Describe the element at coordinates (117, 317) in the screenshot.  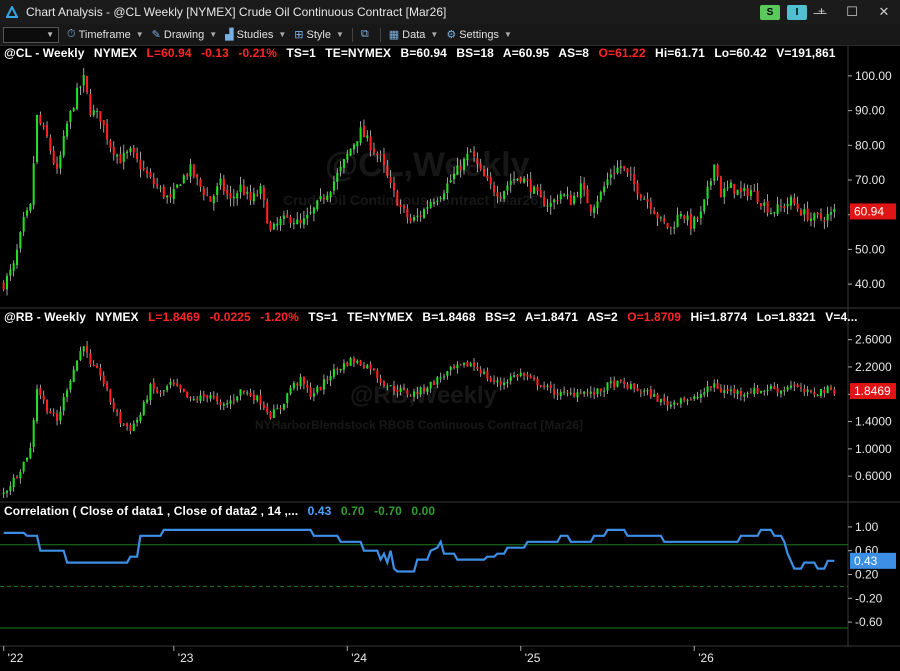
I see `rb-exchange: NYMEX` at that location.